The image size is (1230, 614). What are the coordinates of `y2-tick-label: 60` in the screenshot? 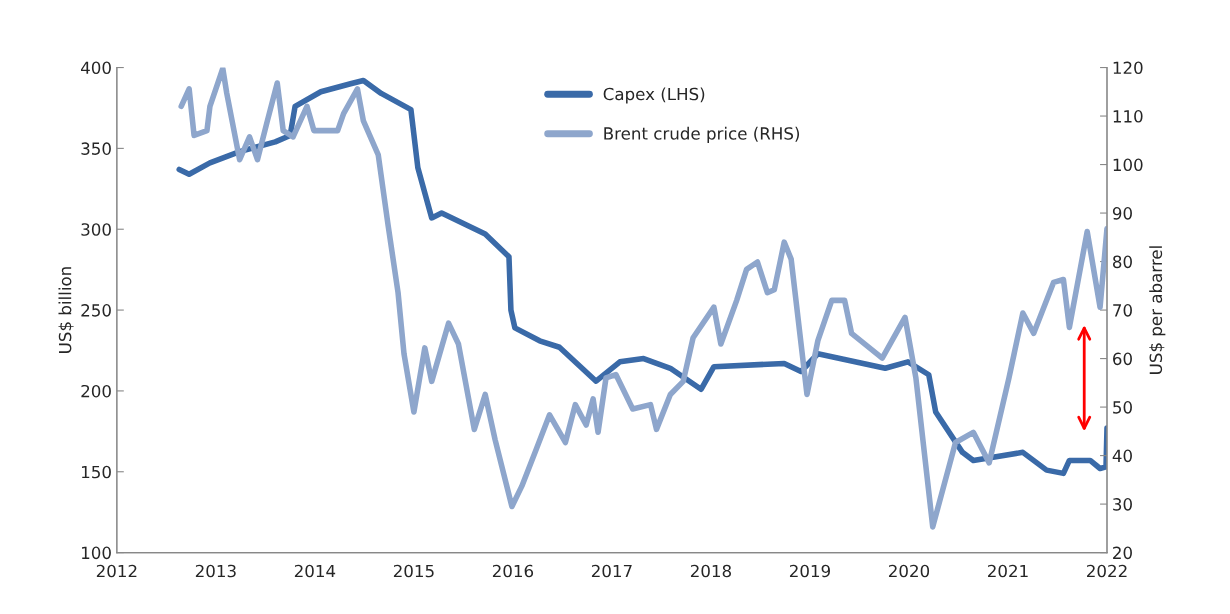 It's located at (1122, 359).